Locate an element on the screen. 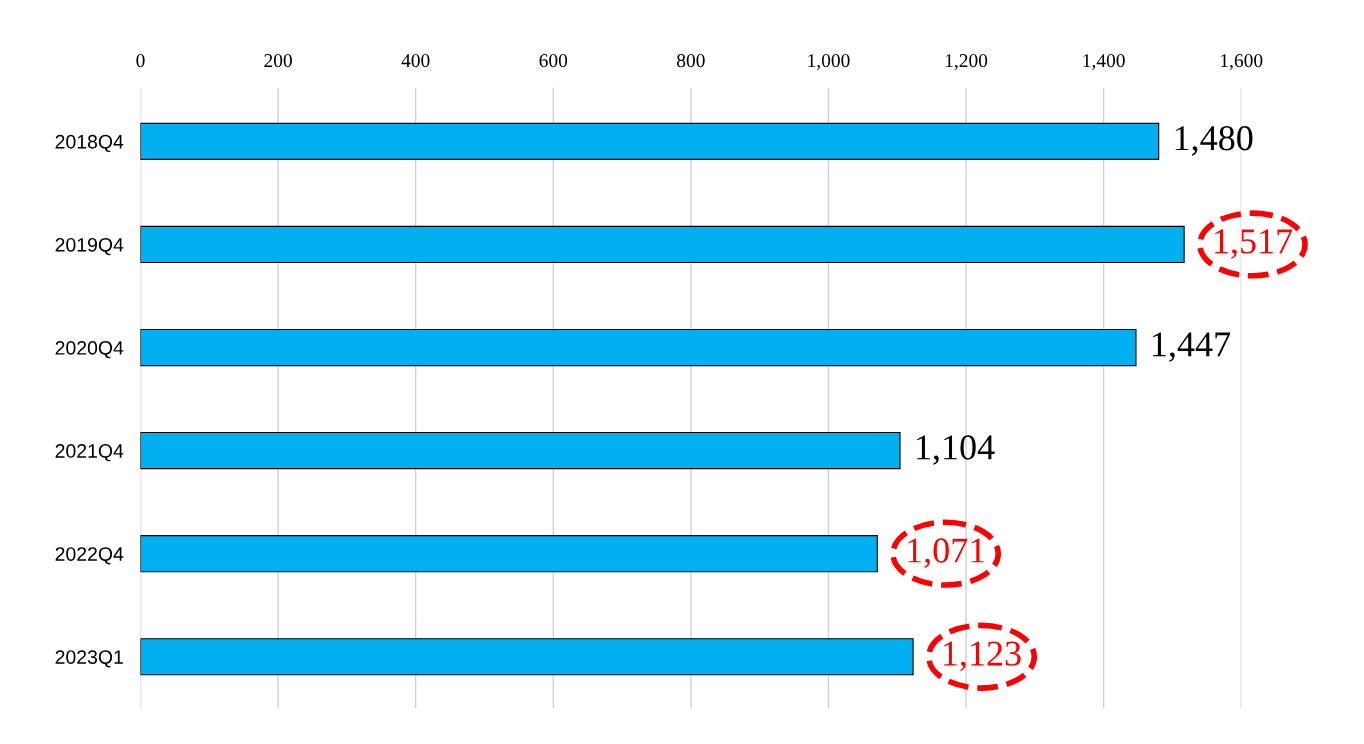  x-tick-label: 1,200 is located at coordinates (966, 62).